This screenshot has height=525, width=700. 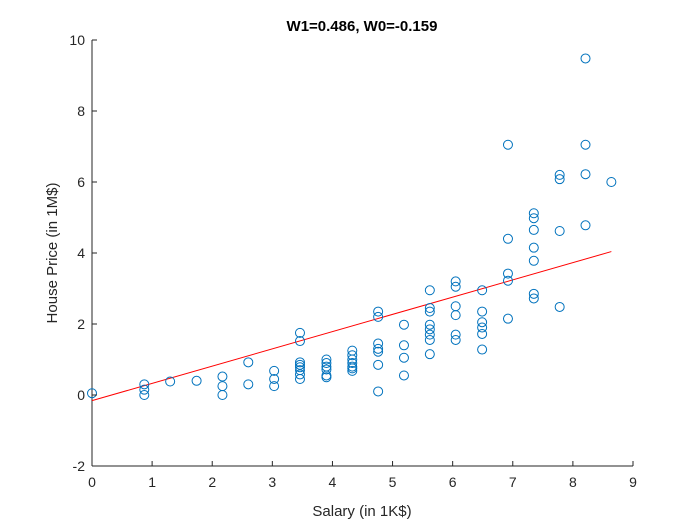 What do you see at coordinates (361, 511) in the screenshot?
I see `x-axis-label: Salary (in 1K$)` at bounding box center [361, 511].